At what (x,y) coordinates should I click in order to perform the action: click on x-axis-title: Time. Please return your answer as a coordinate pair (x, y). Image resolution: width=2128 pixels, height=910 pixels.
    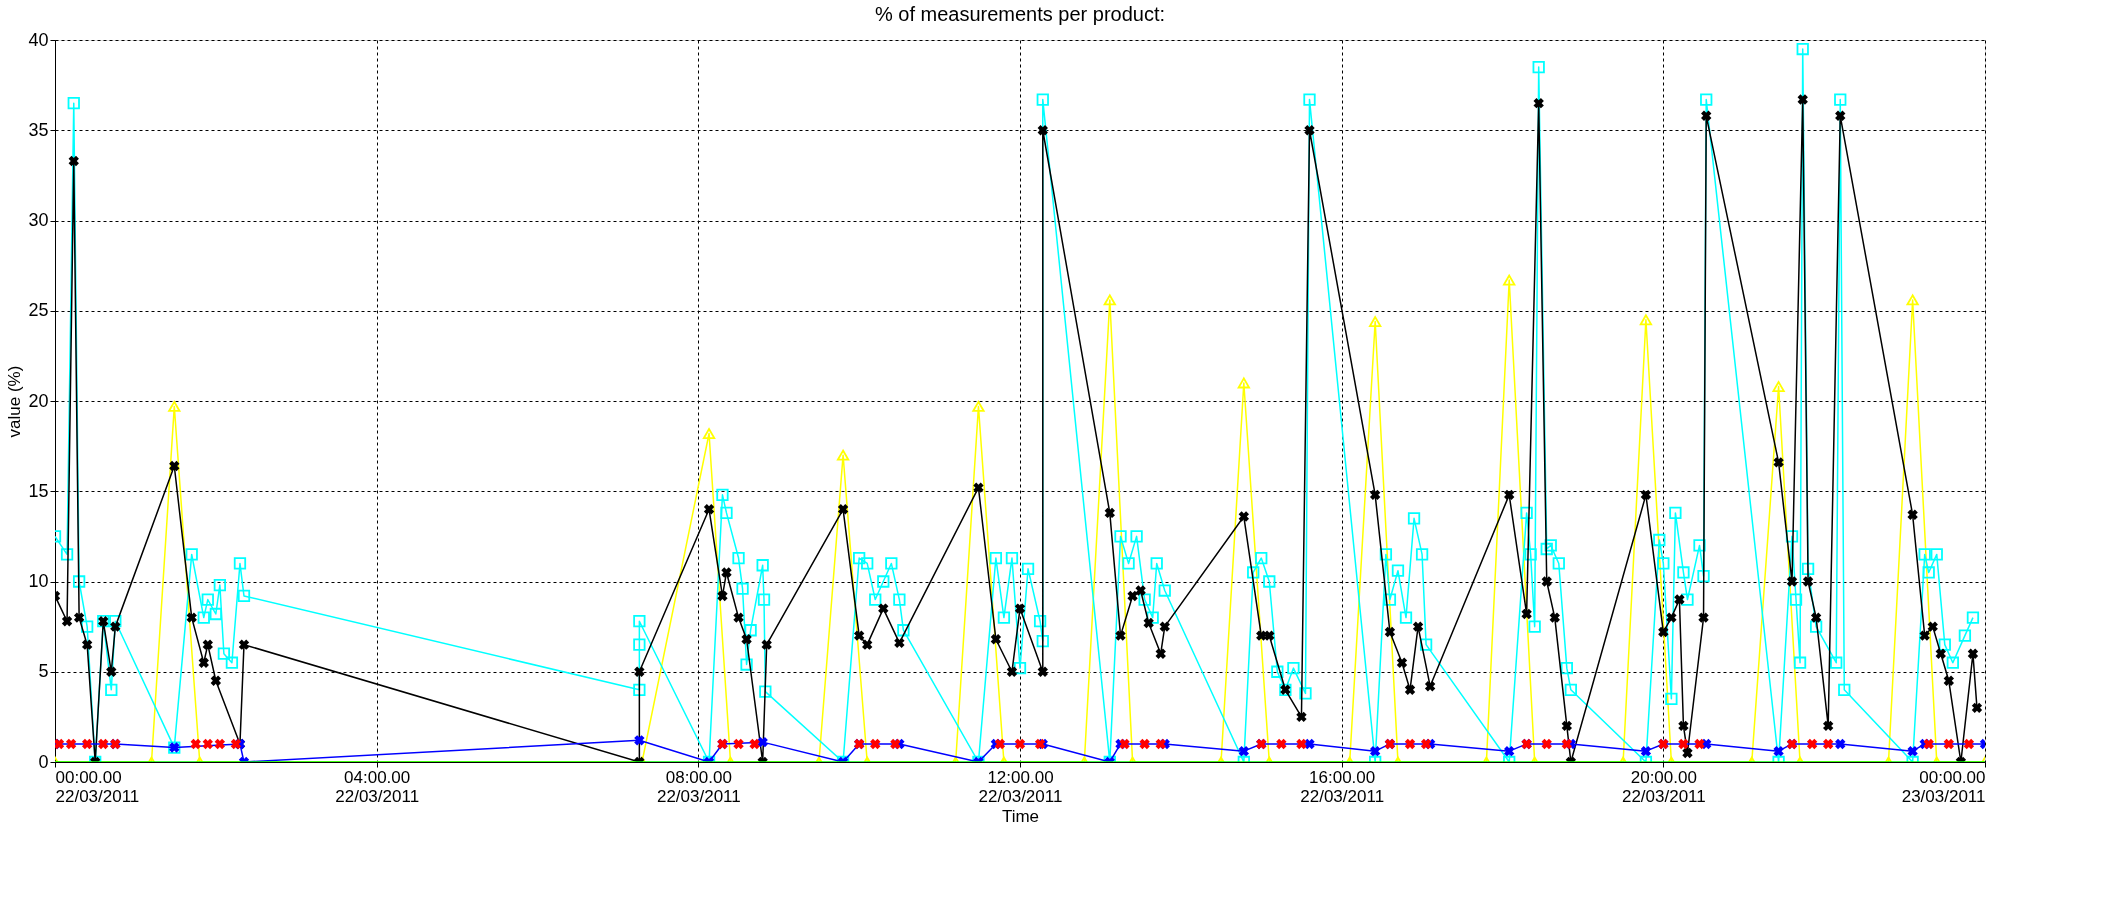
    Looking at the image, I should click on (1020, 816).